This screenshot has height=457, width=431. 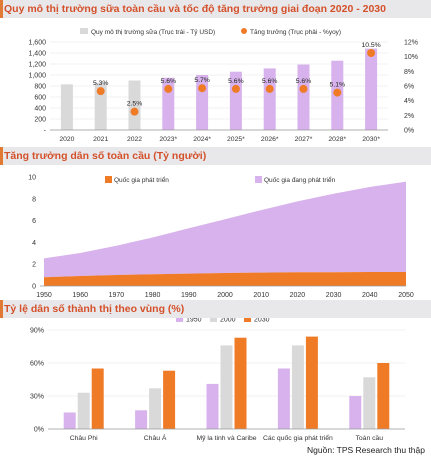 What do you see at coordinates (179, 320) in the screenshot?
I see `legend3-swatch-1950` at bounding box center [179, 320].